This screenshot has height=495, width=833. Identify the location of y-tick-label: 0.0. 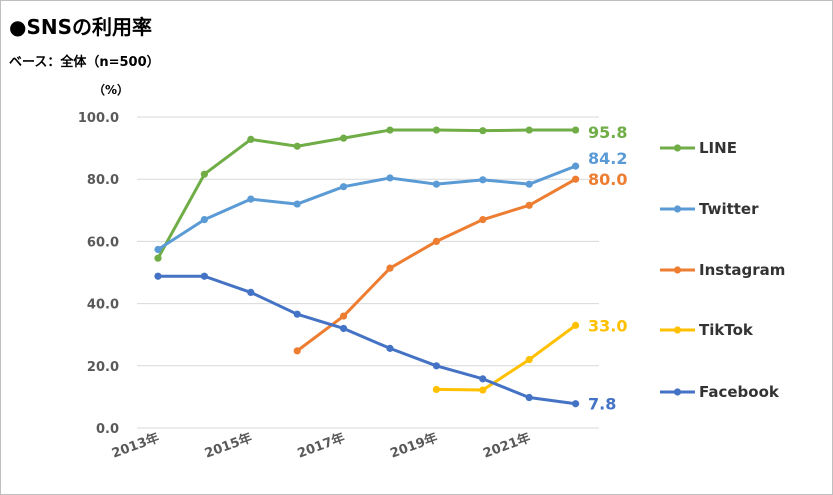
(107, 429).